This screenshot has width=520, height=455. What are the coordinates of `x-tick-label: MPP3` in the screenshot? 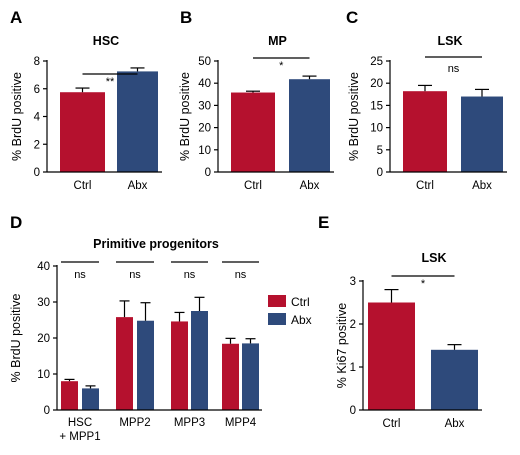 It's located at (189, 423).